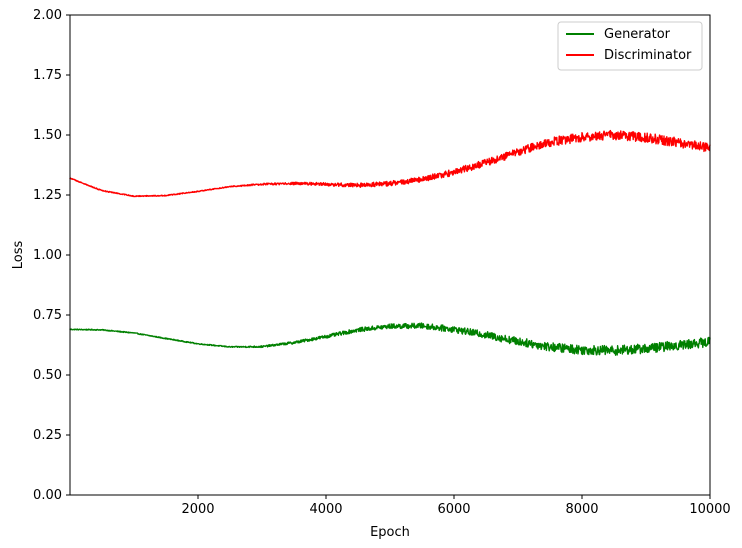 This screenshot has height=548, width=742. I want to click on x-tick-label-8000: 8000, so click(581, 509).